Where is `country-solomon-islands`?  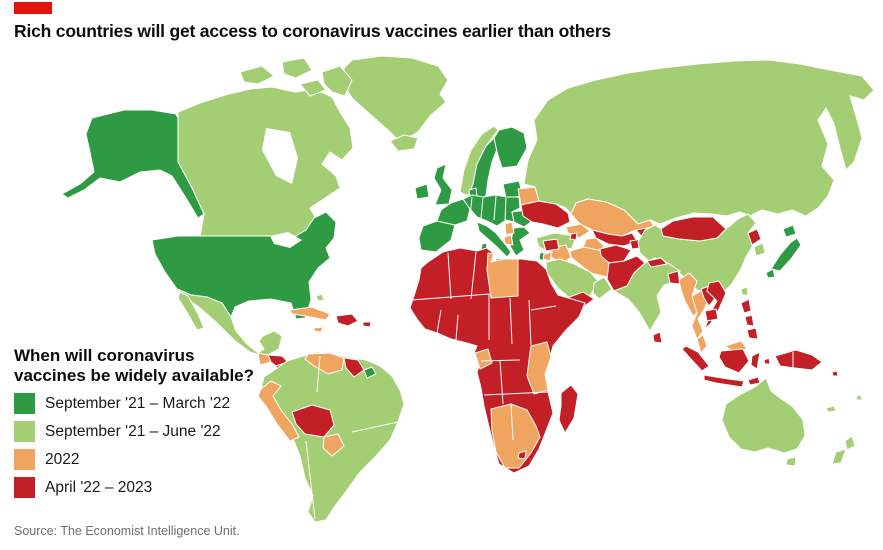 country-solomon-islands is located at coordinates (835, 373).